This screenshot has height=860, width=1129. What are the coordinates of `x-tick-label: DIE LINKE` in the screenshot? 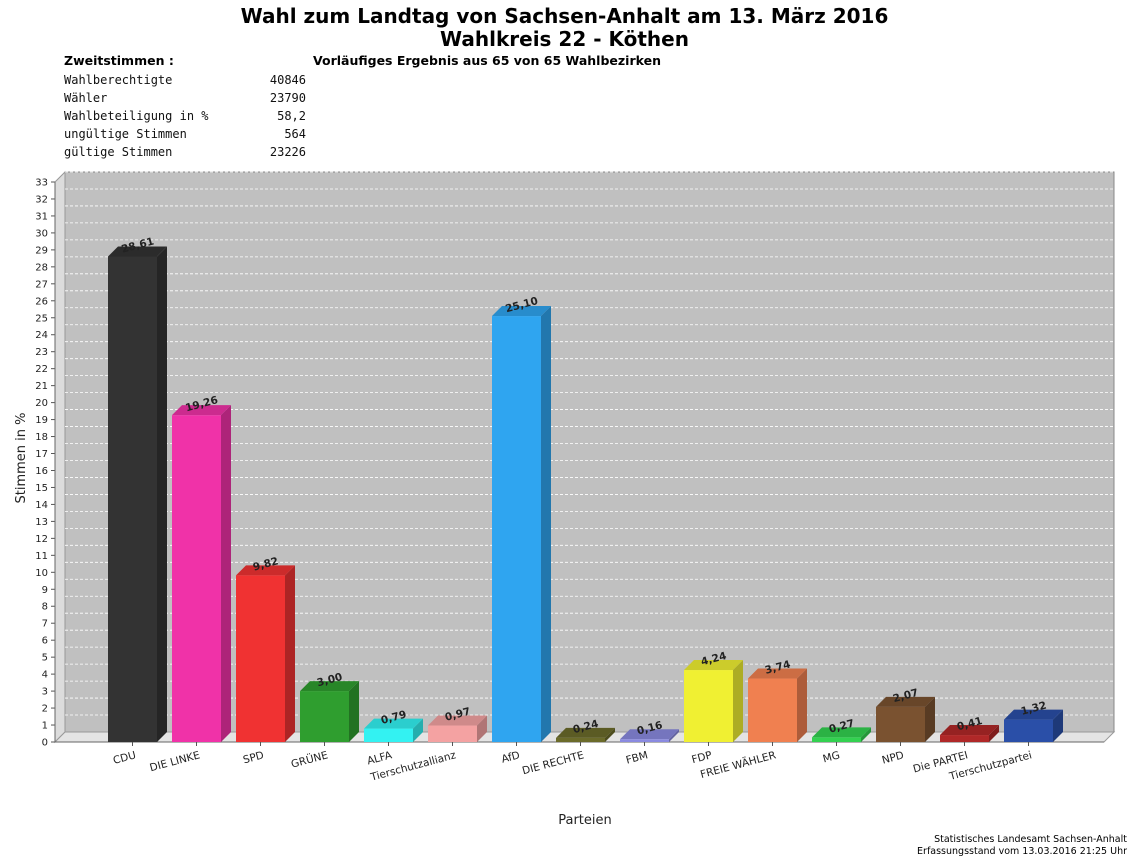 It's located at (174, 761).